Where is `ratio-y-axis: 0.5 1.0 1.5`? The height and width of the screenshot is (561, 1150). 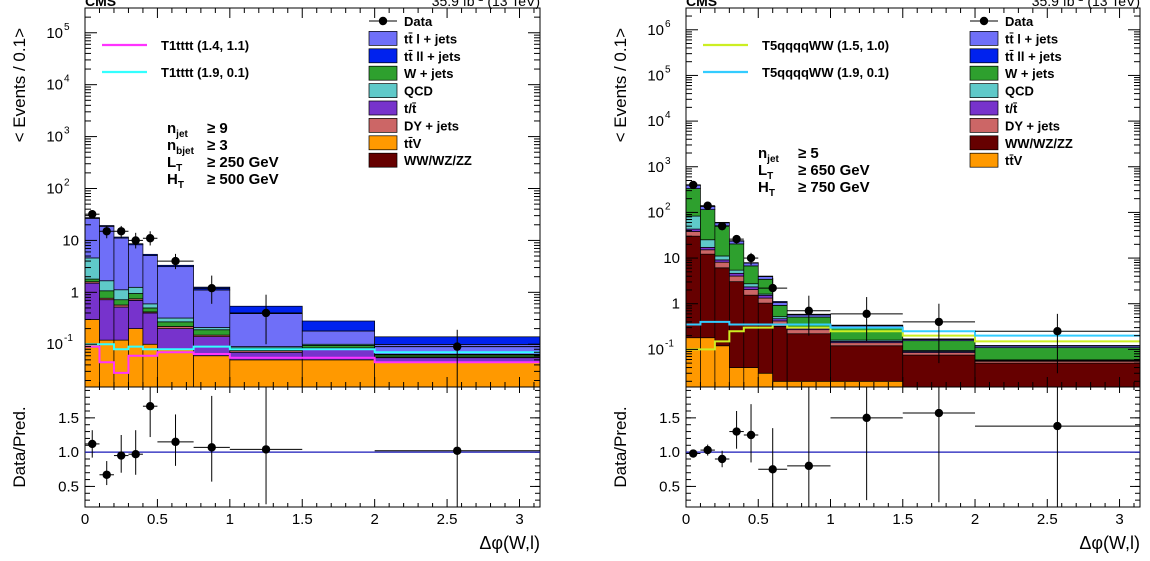
ratio-y-axis: 0.5 1.0 1.5 is located at coordinates (899, 445).